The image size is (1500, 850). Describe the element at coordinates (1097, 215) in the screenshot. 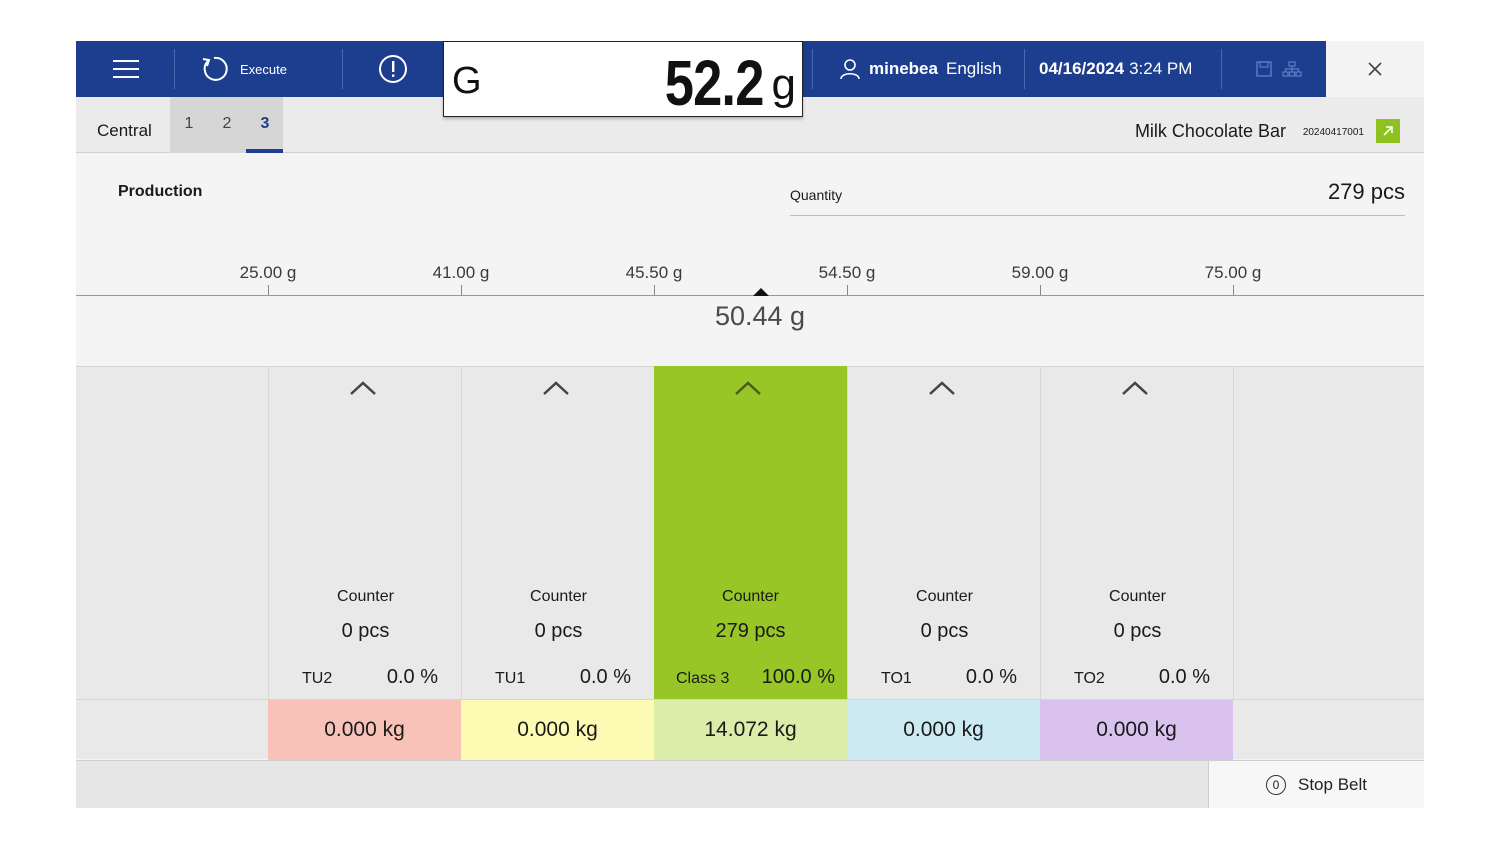

I see `quantity-divider` at that location.